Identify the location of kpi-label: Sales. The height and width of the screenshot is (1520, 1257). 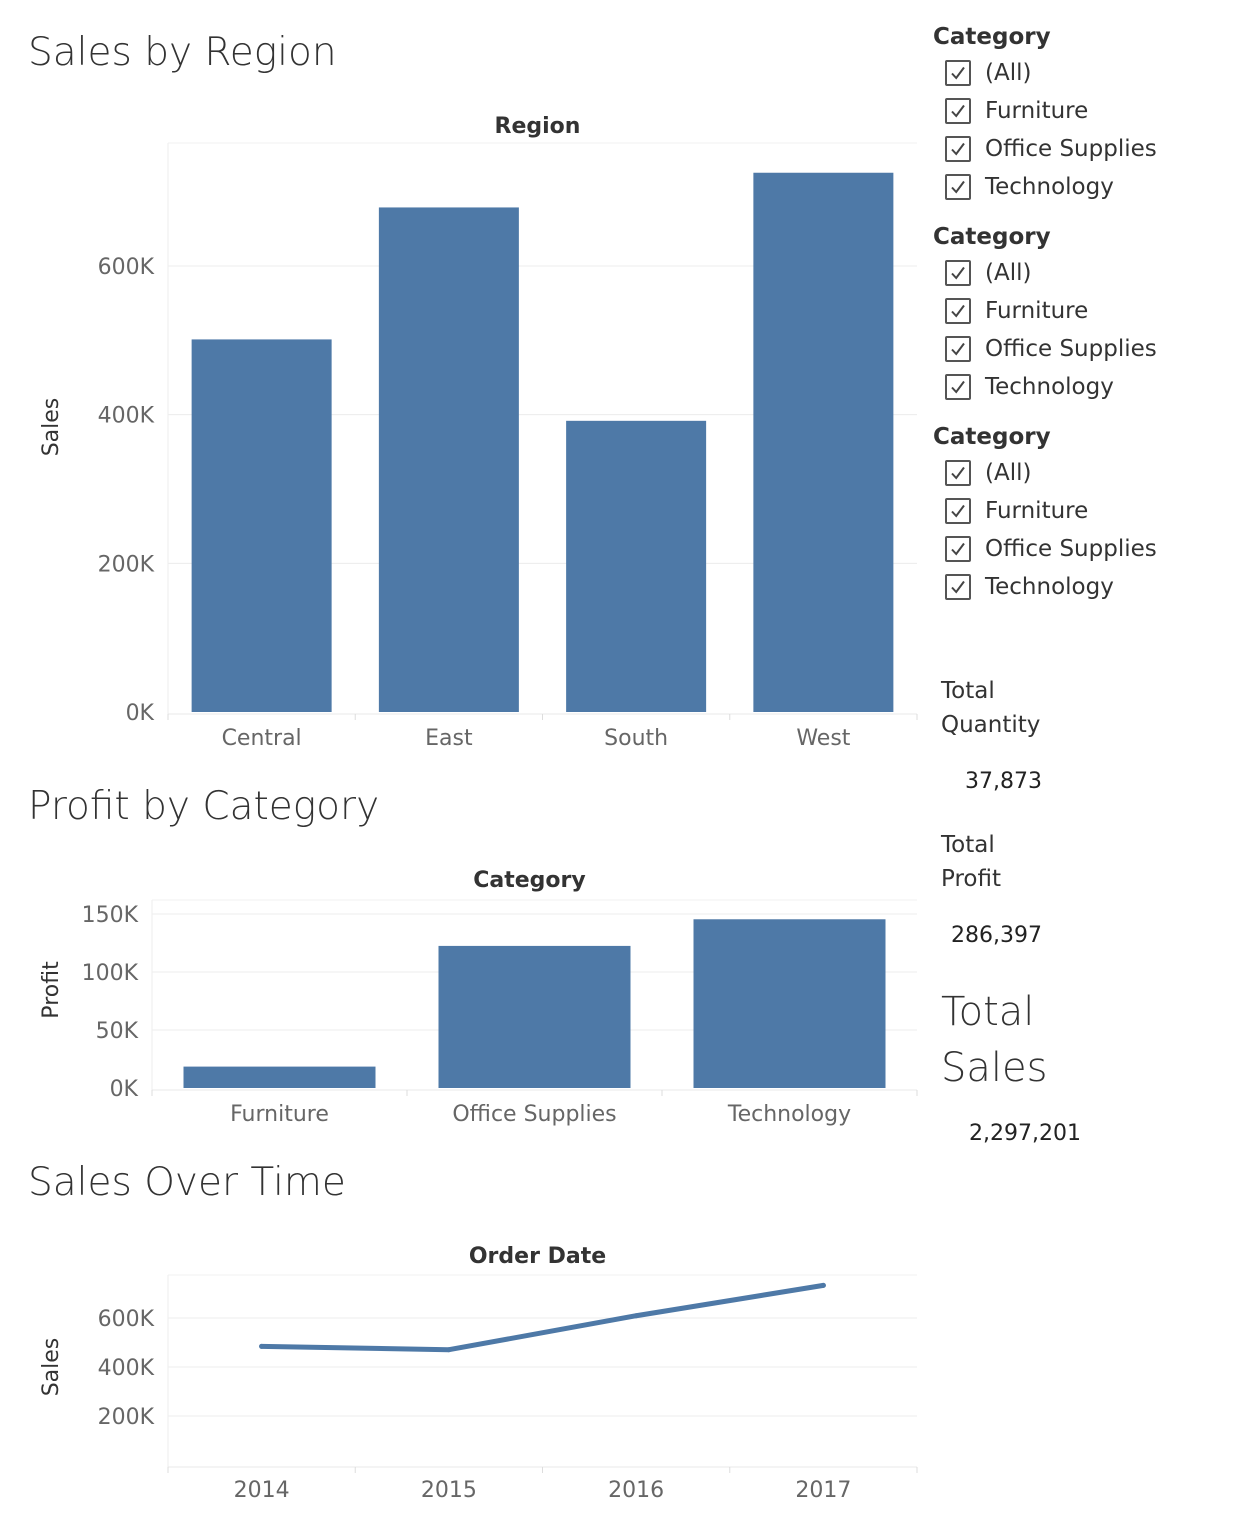
(994, 1068).